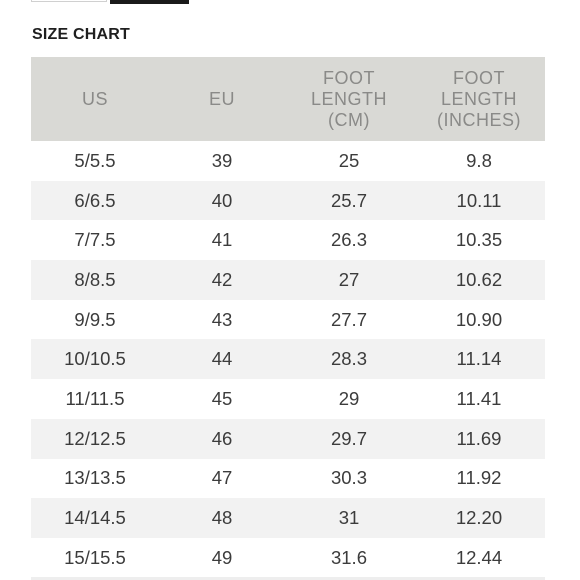  Describe the element at coordinates (348, 240) in the screenshot. I see `cell-cm: 26.3` at that location.